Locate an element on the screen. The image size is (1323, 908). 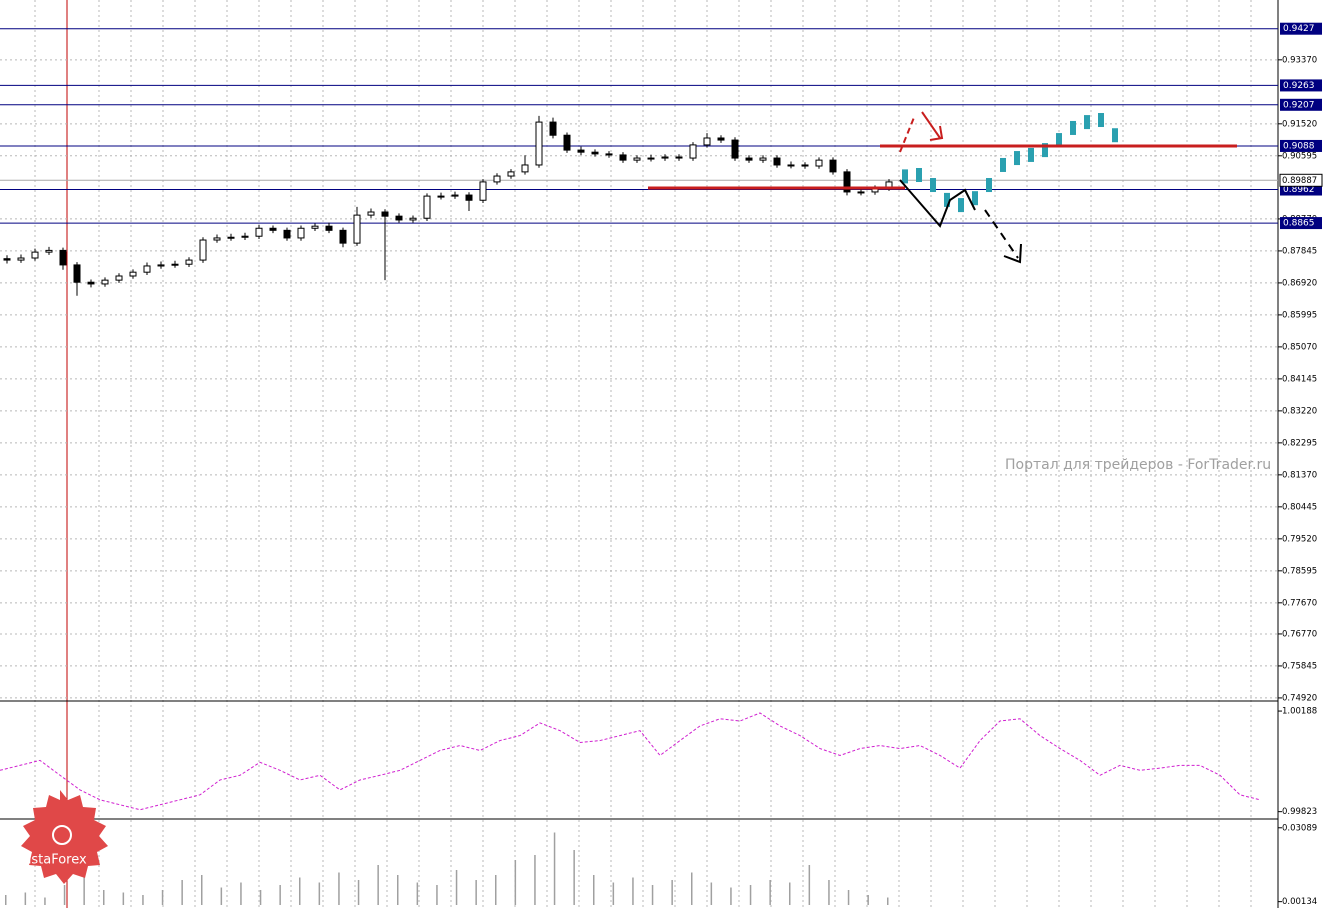
y-tick-label: 0.82295 is located at coordinates (1299, 443).